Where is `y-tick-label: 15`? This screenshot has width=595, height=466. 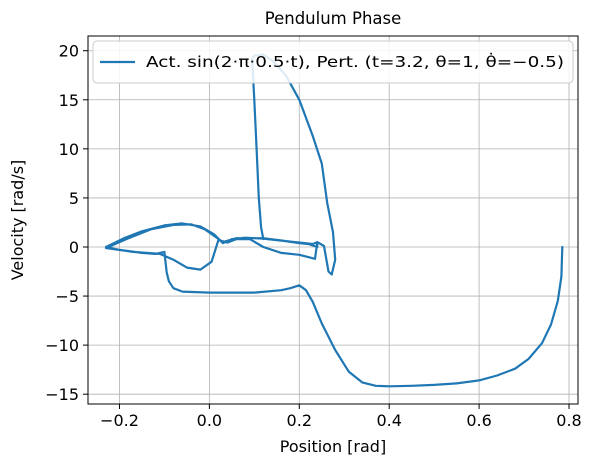
y-tick-label: 15 is located at coordinates (69, 100).